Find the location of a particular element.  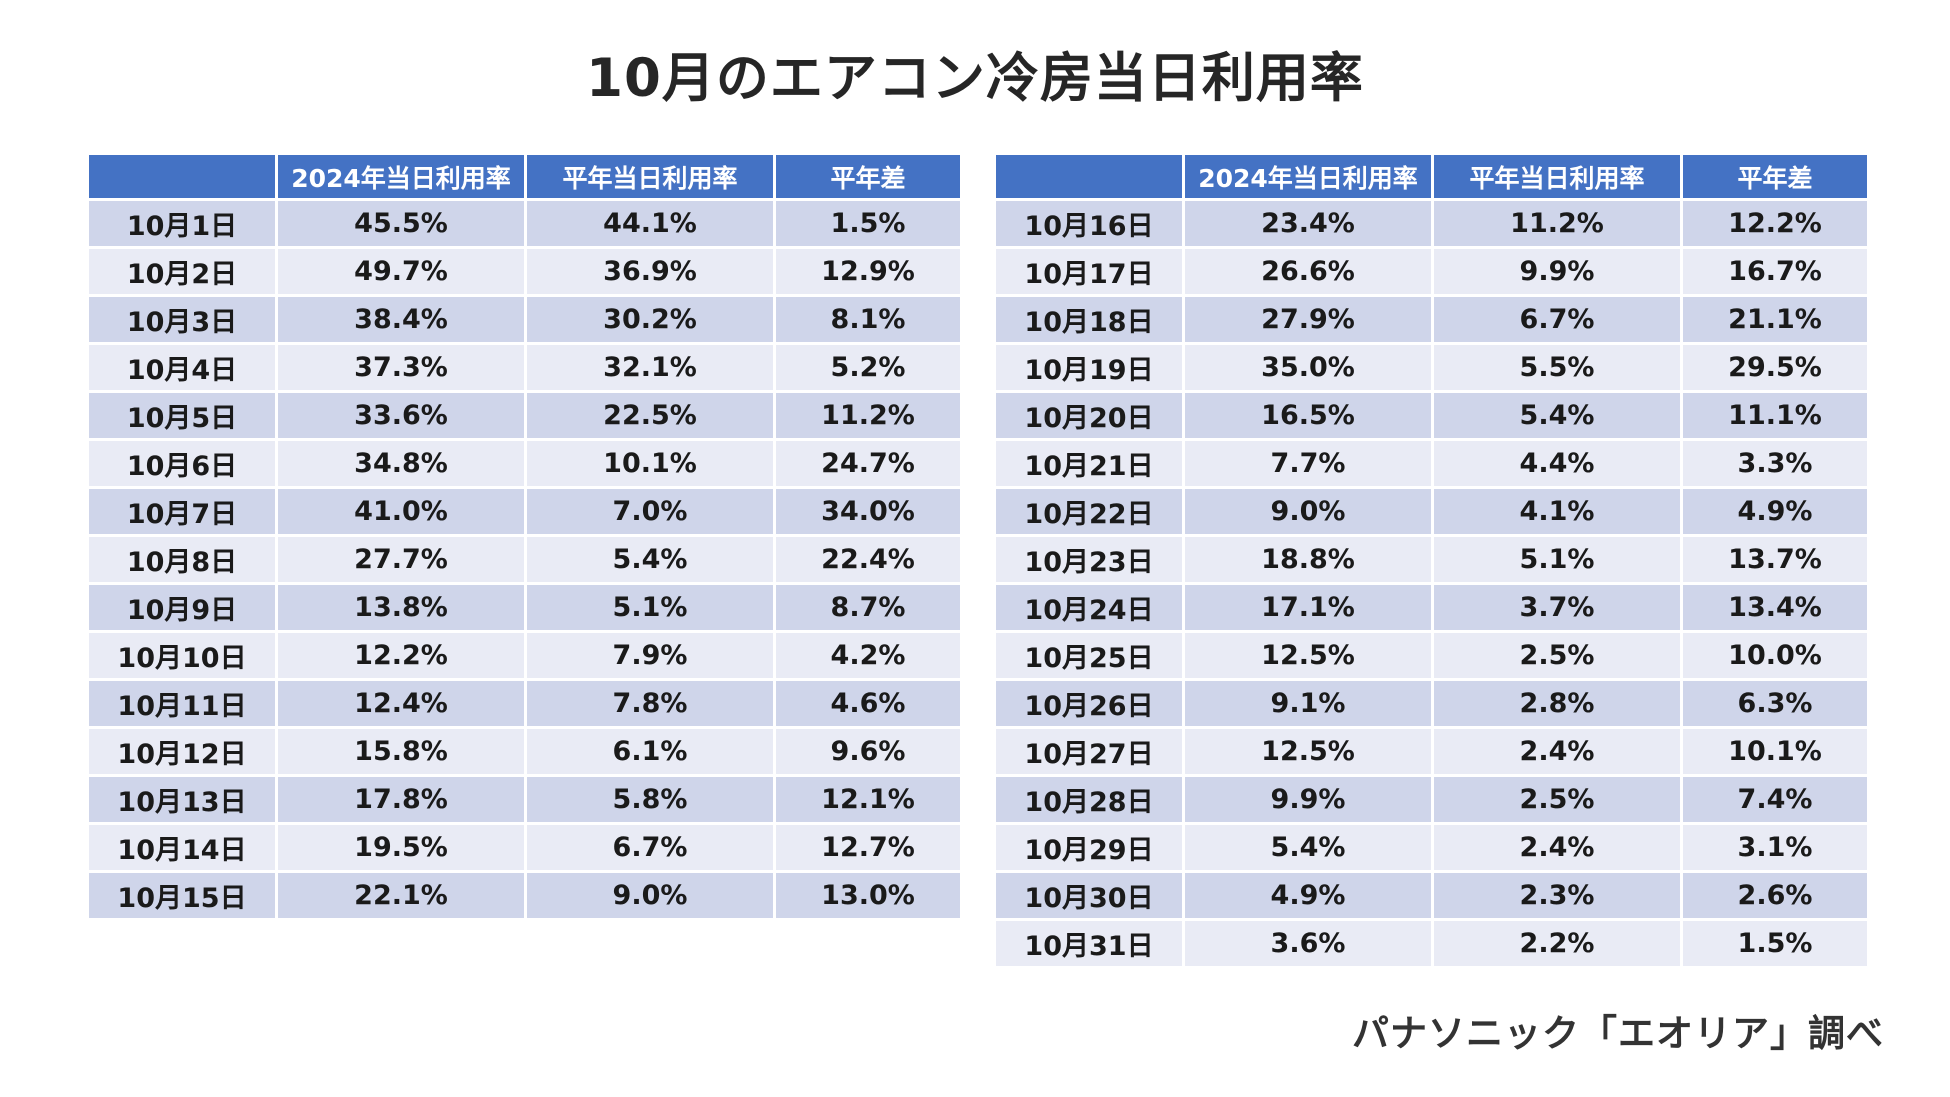

cell-normal-rate: 6.7% is located at coordinates (650, 847).